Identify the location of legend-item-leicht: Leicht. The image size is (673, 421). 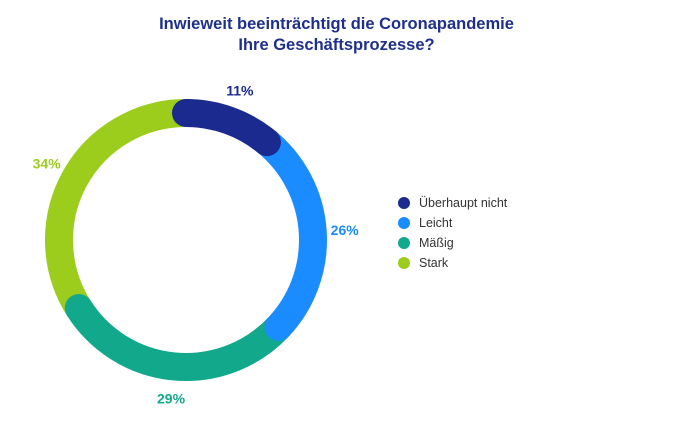
(452, 223).